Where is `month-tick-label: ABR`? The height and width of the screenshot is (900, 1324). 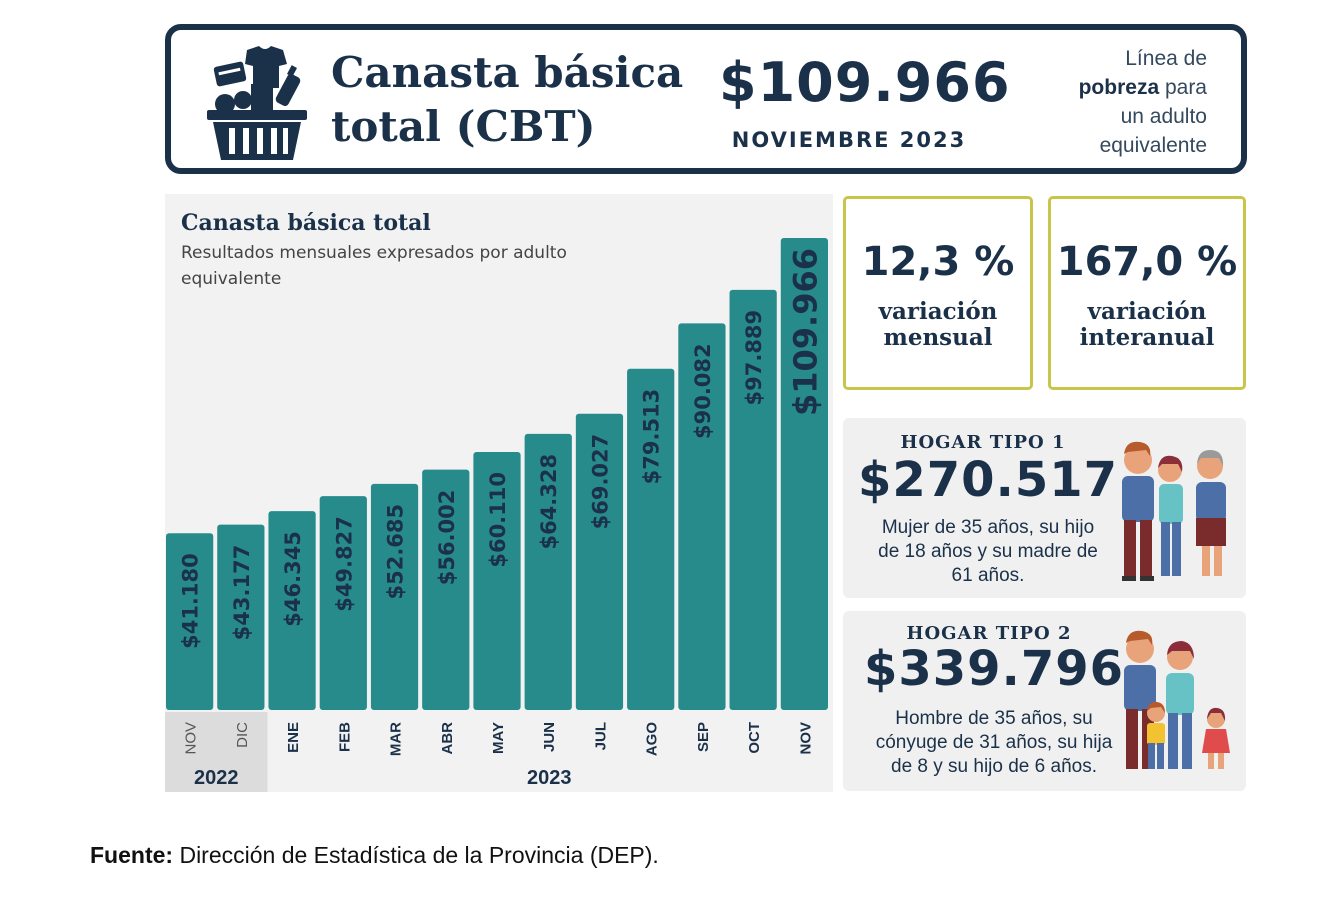
month-tick-label: ABR is located at coordinates (447, 738).